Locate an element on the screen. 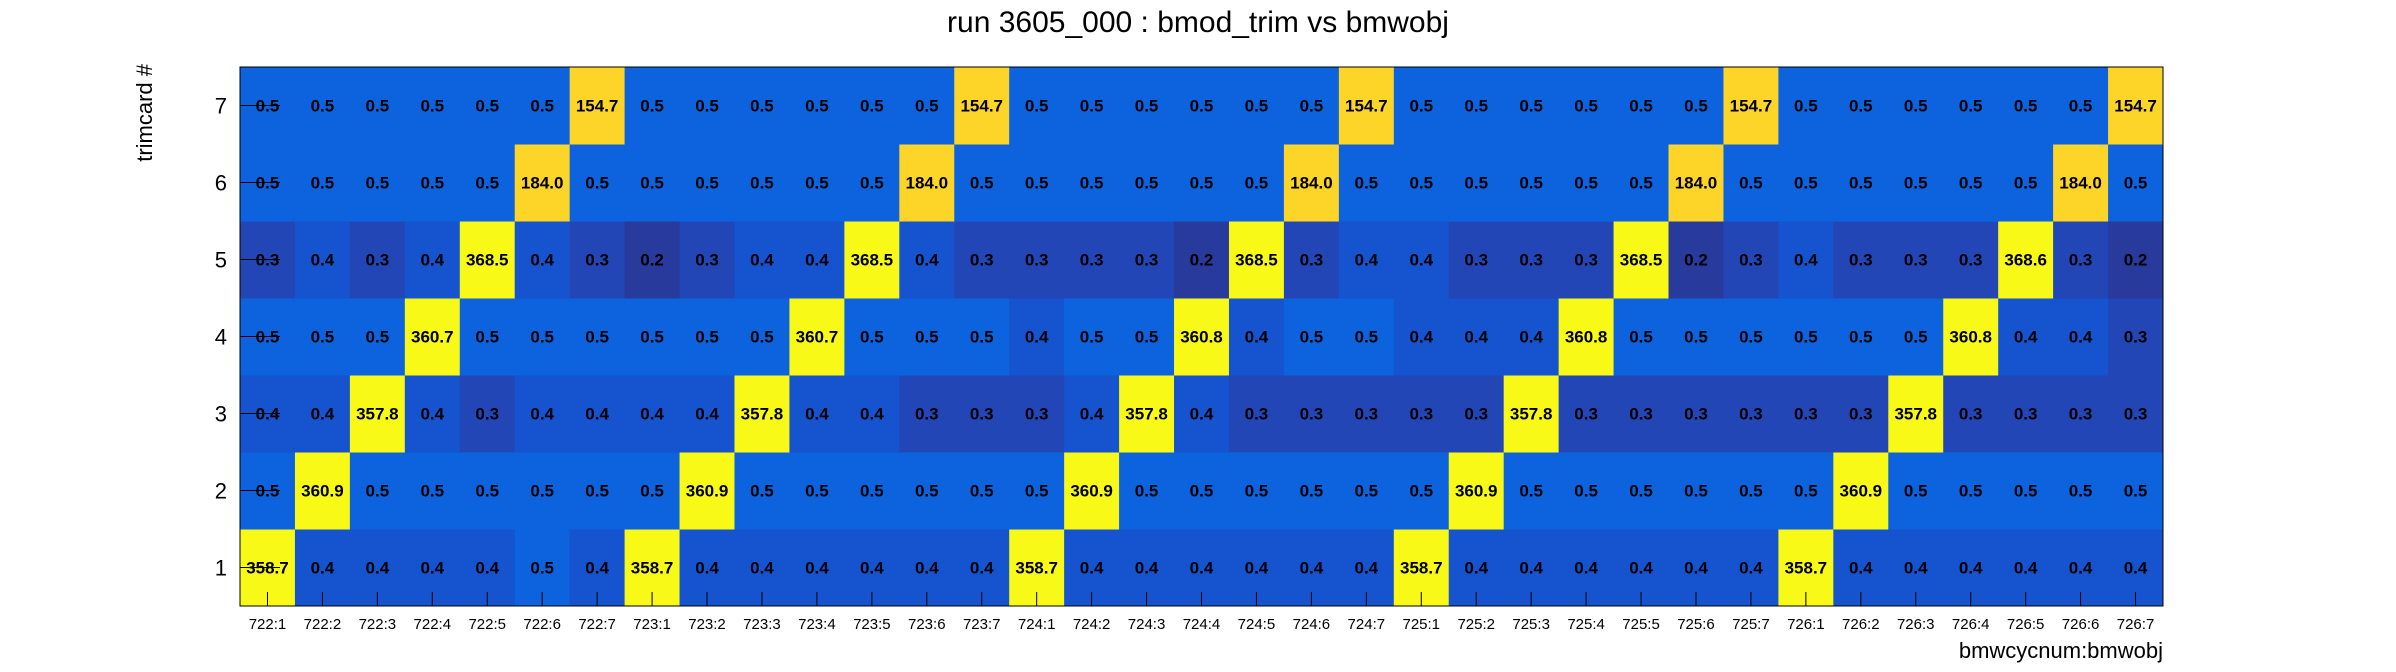  x-tick-label: 725:4 is located at coordinates (1586, 624).